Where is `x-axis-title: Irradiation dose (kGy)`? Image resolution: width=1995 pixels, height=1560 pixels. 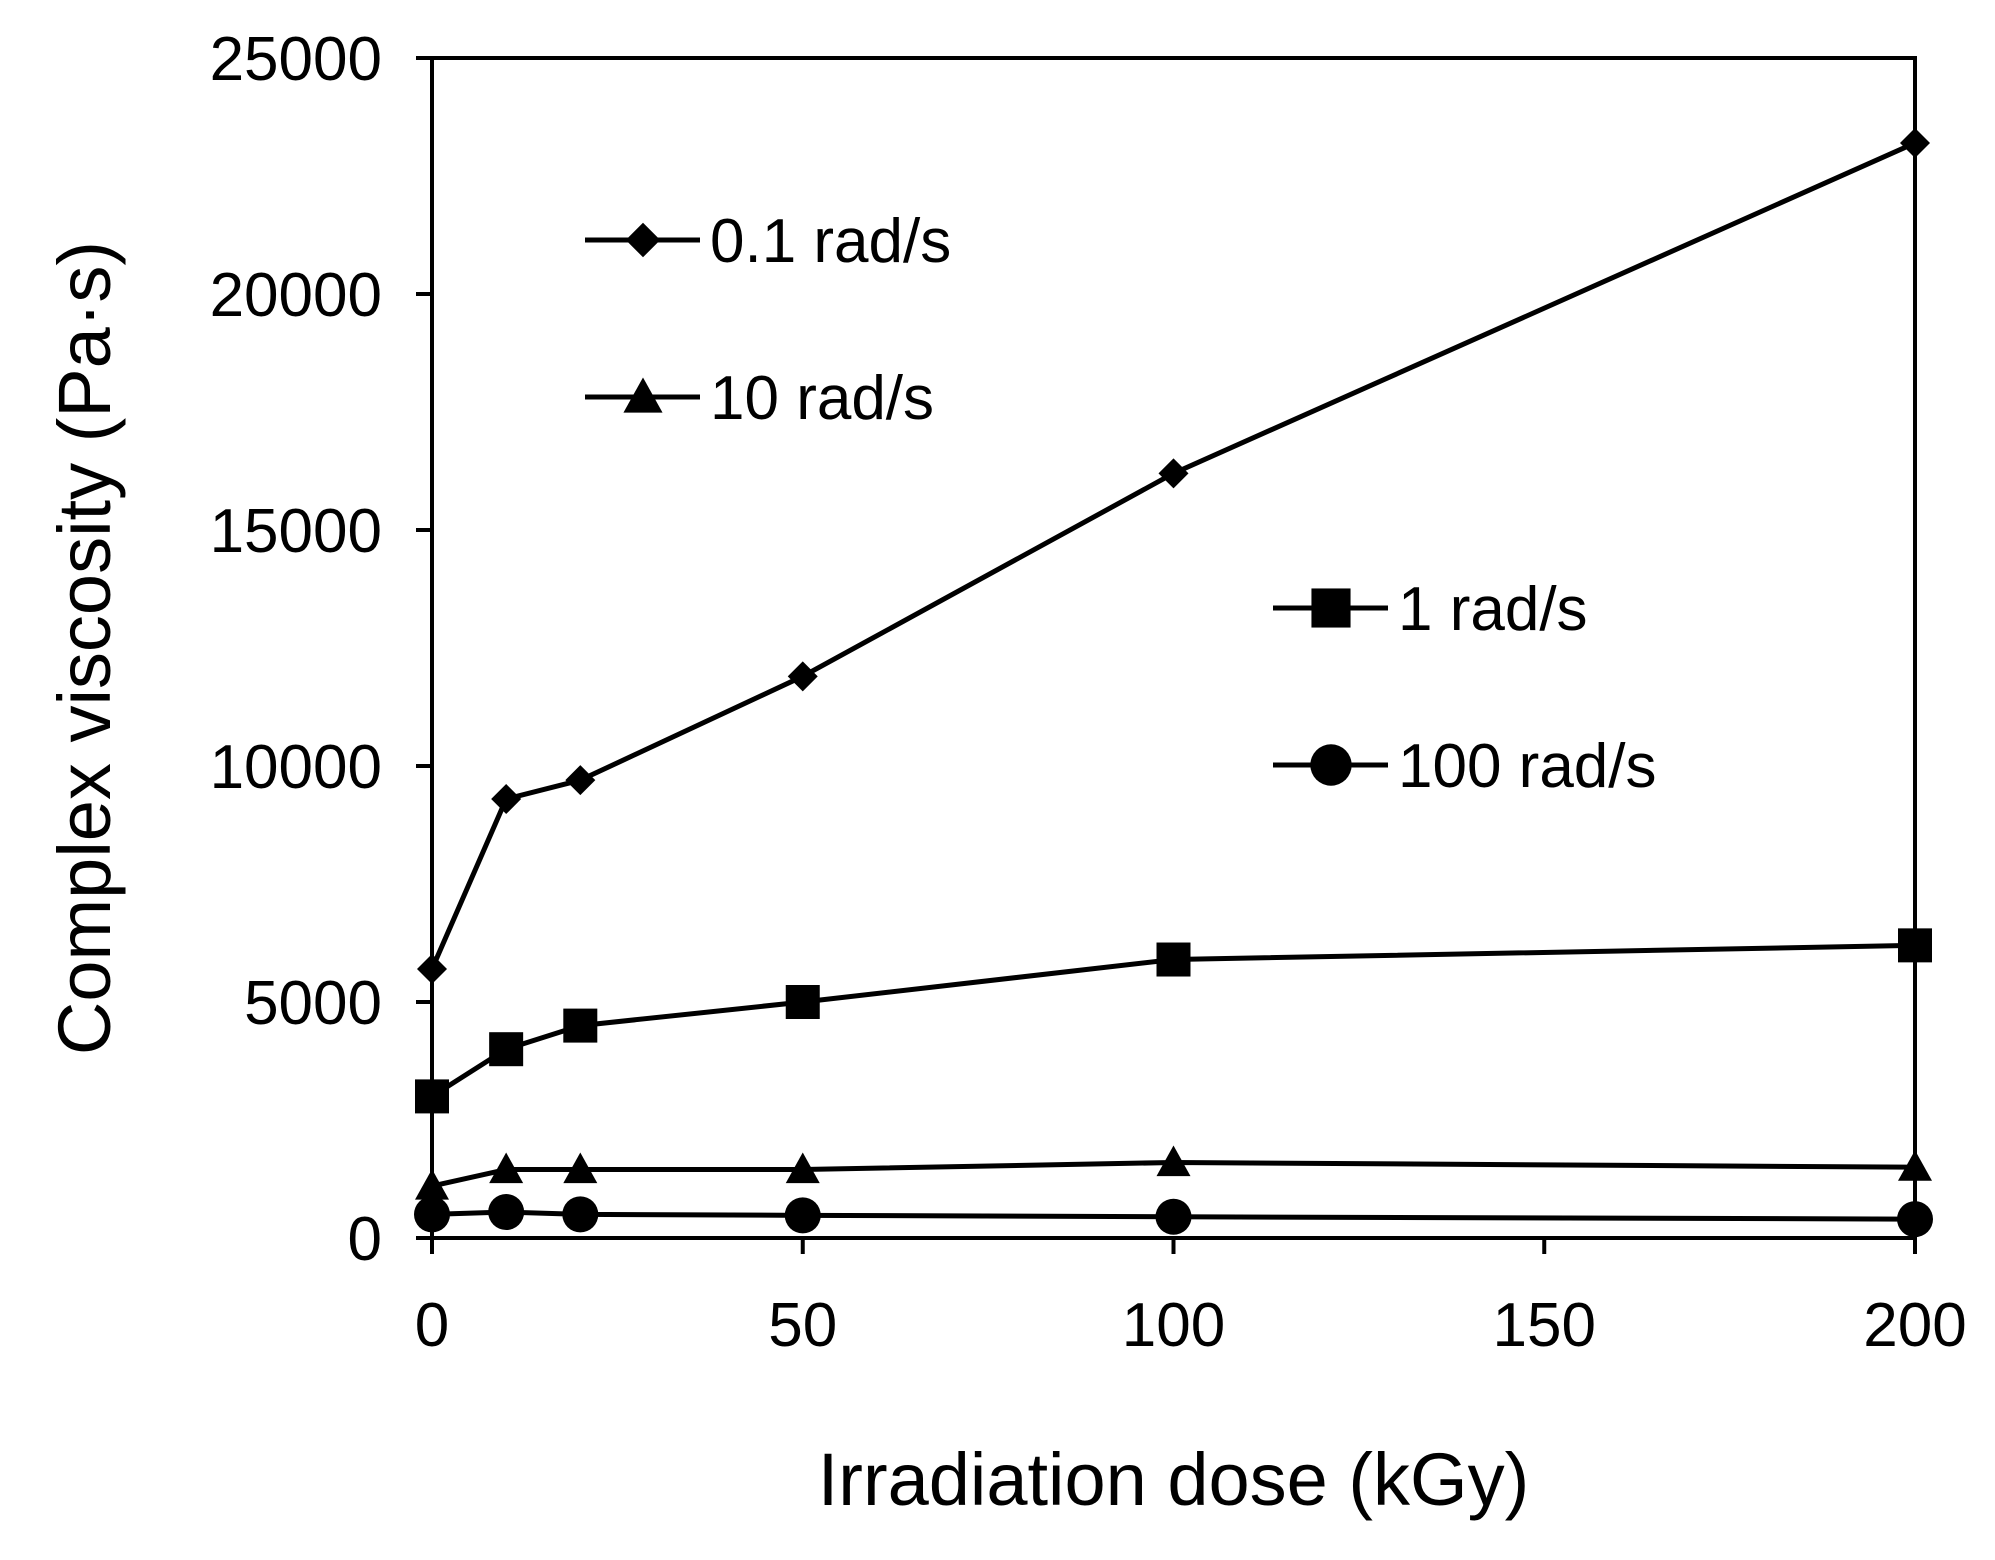
x-axis-title: Irradiation dose (kGy) is located at coordinates (1174, 1479).